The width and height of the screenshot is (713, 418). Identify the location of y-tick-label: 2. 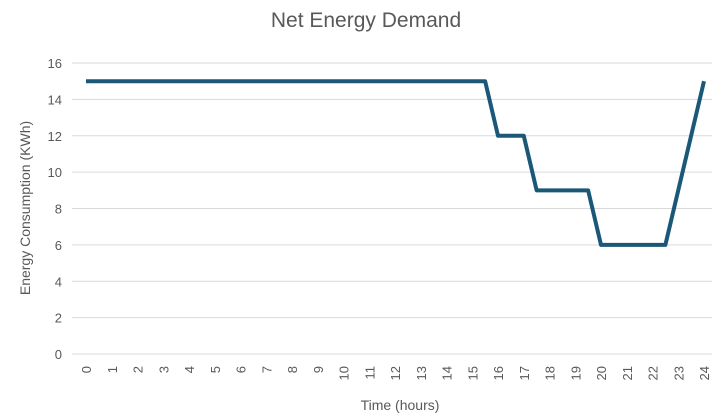
(58, 318).